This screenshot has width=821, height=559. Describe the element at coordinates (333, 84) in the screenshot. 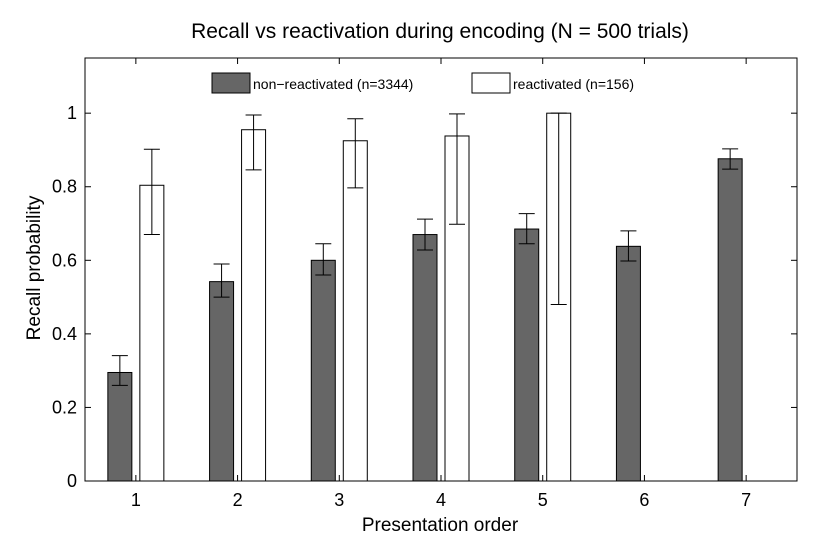

I see `legend-label-series-1: non−reactivated (n=3344)` at that location.